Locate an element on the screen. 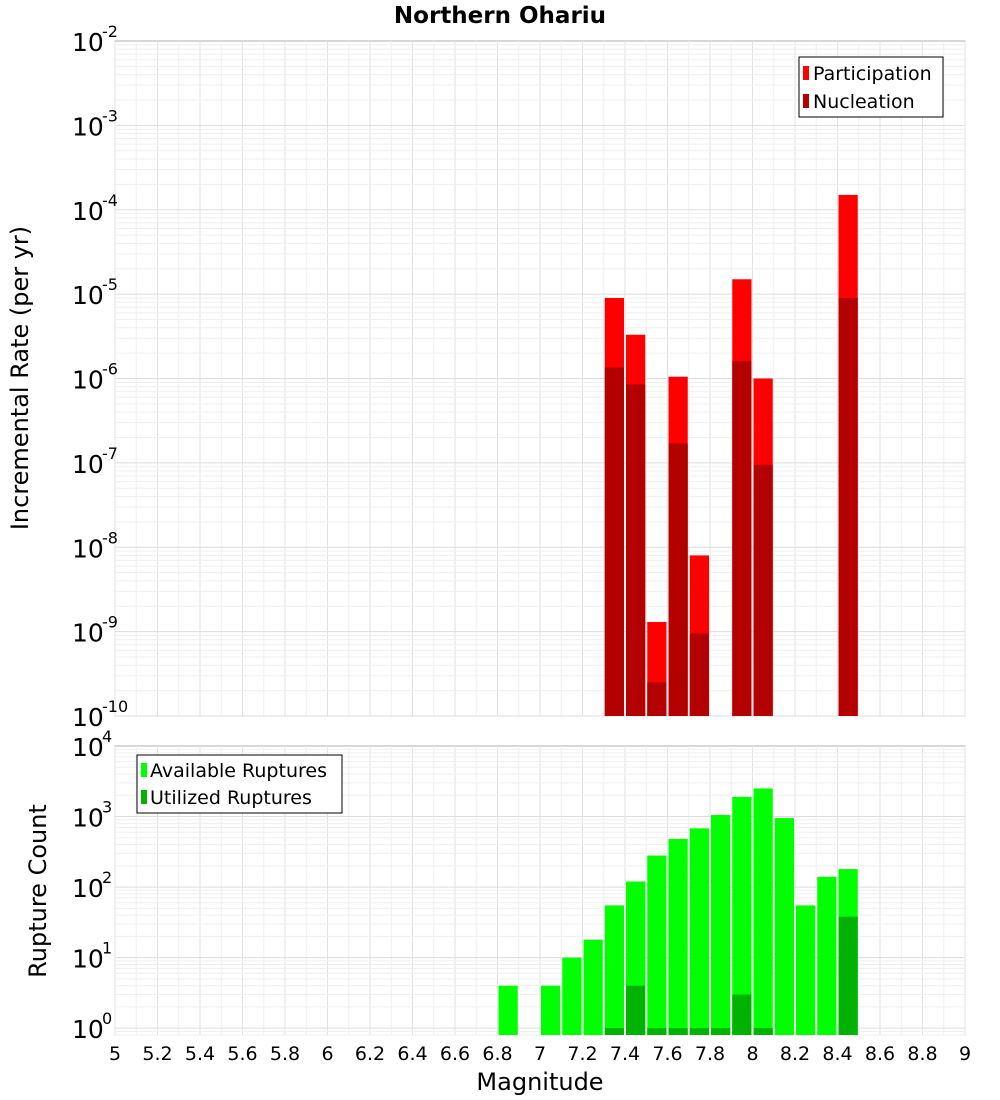  x-tick-label: 5.8 is located at coordinates (285, 1054).